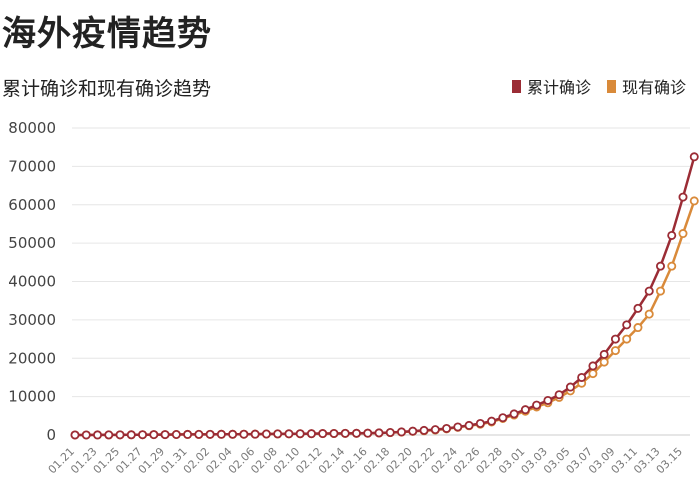  I want to click on legend-swatch-cumulative, so click(516, 86).